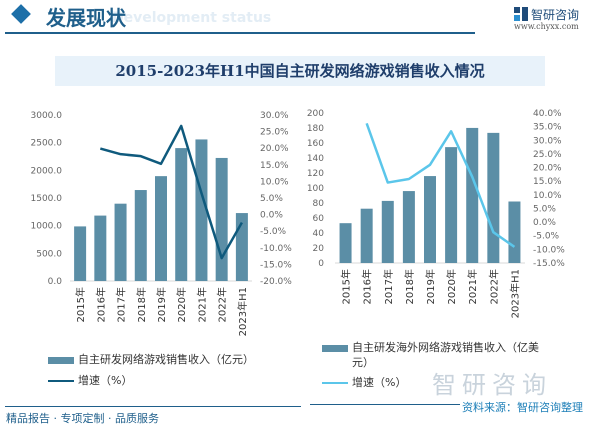 The width and height of the screenshot is (600, 427). I want to click on y-left-tick-label: 80, so click(319, 204).